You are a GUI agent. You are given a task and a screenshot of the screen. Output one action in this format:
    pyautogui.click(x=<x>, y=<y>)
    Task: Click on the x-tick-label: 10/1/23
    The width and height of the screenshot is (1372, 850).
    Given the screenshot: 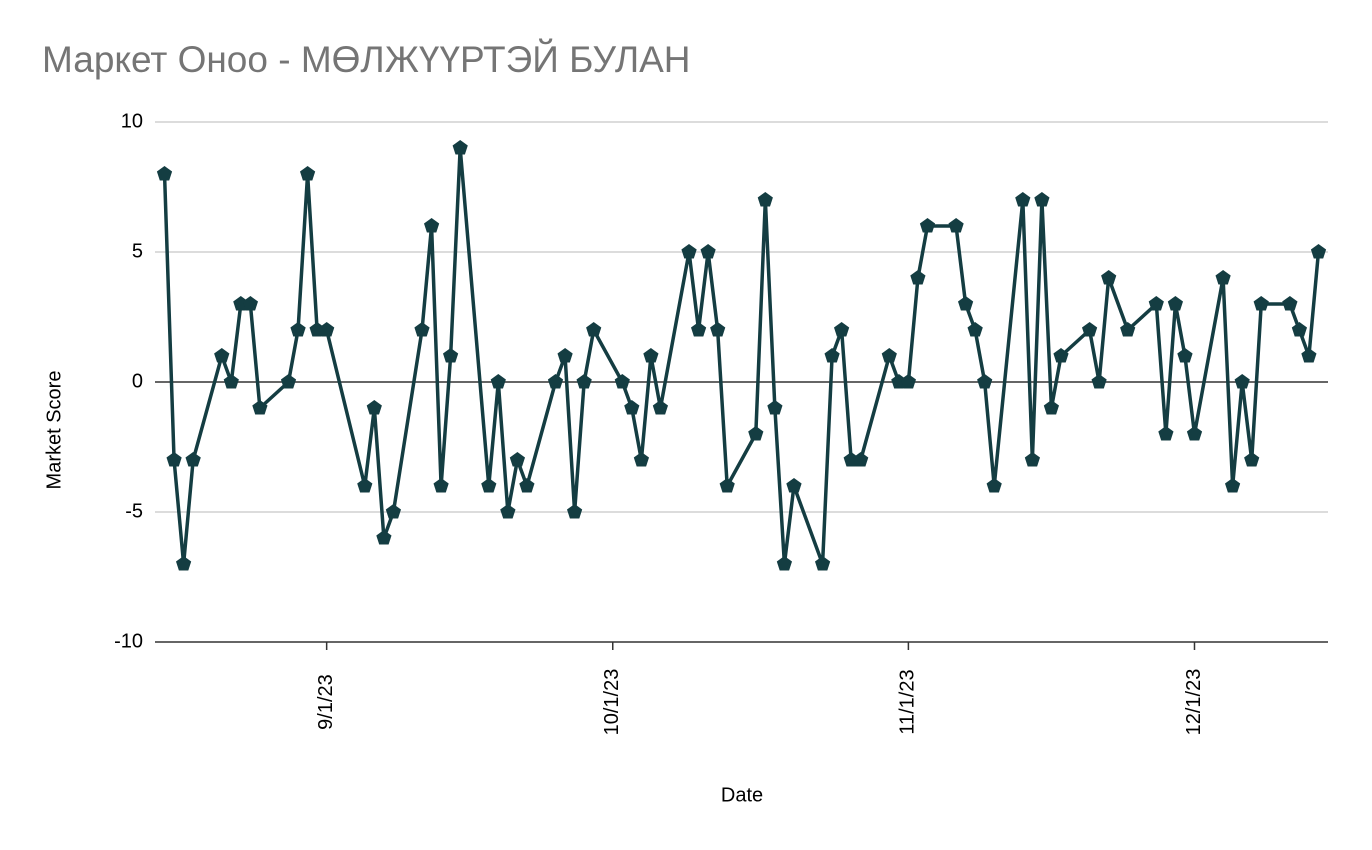 What is the action you would take?
    pyautogui.click(x=612, y=702)
    